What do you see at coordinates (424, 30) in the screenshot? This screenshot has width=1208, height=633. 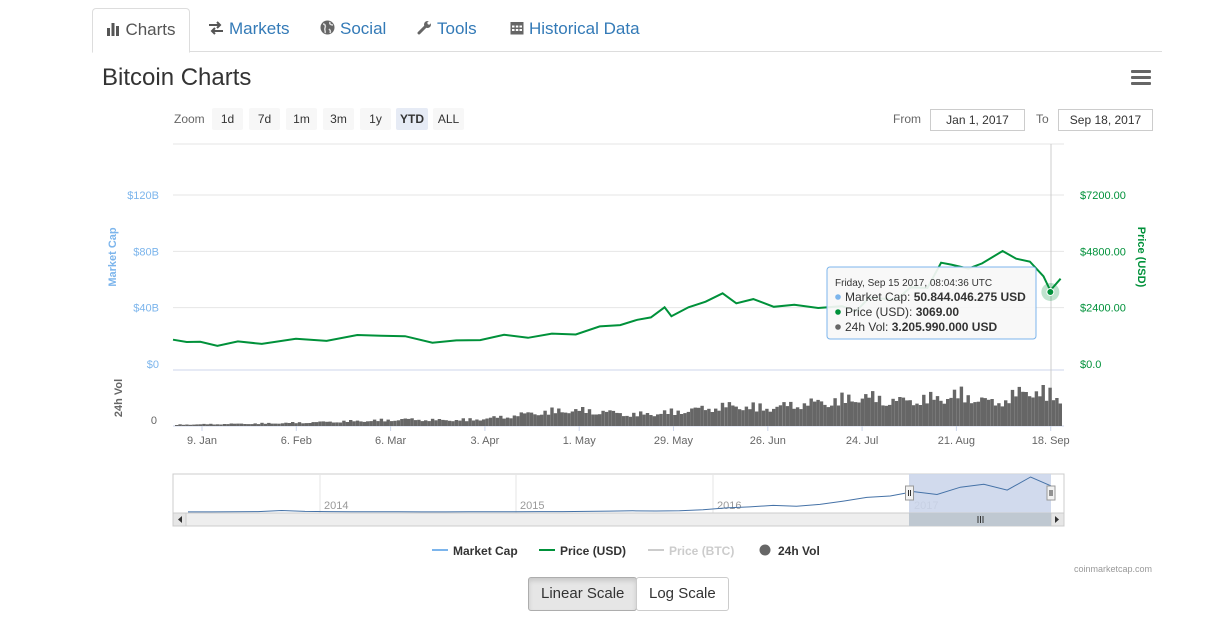 I see `wrench-icon` at bounding box center [424, 30].